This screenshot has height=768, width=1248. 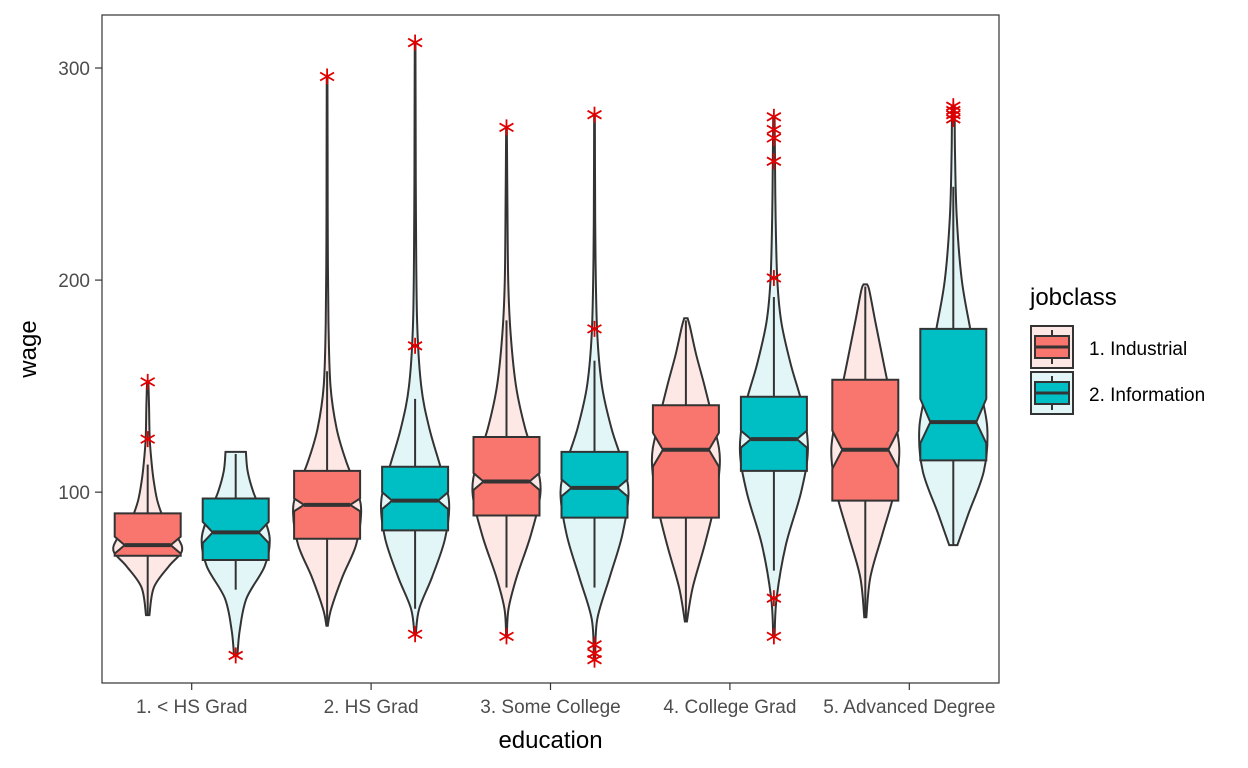 What do you see at coordinates (1138, 349) in the screenshot?
I see `legend-label-industrial: 1. Industrial` at bounding box center [1138, 349].